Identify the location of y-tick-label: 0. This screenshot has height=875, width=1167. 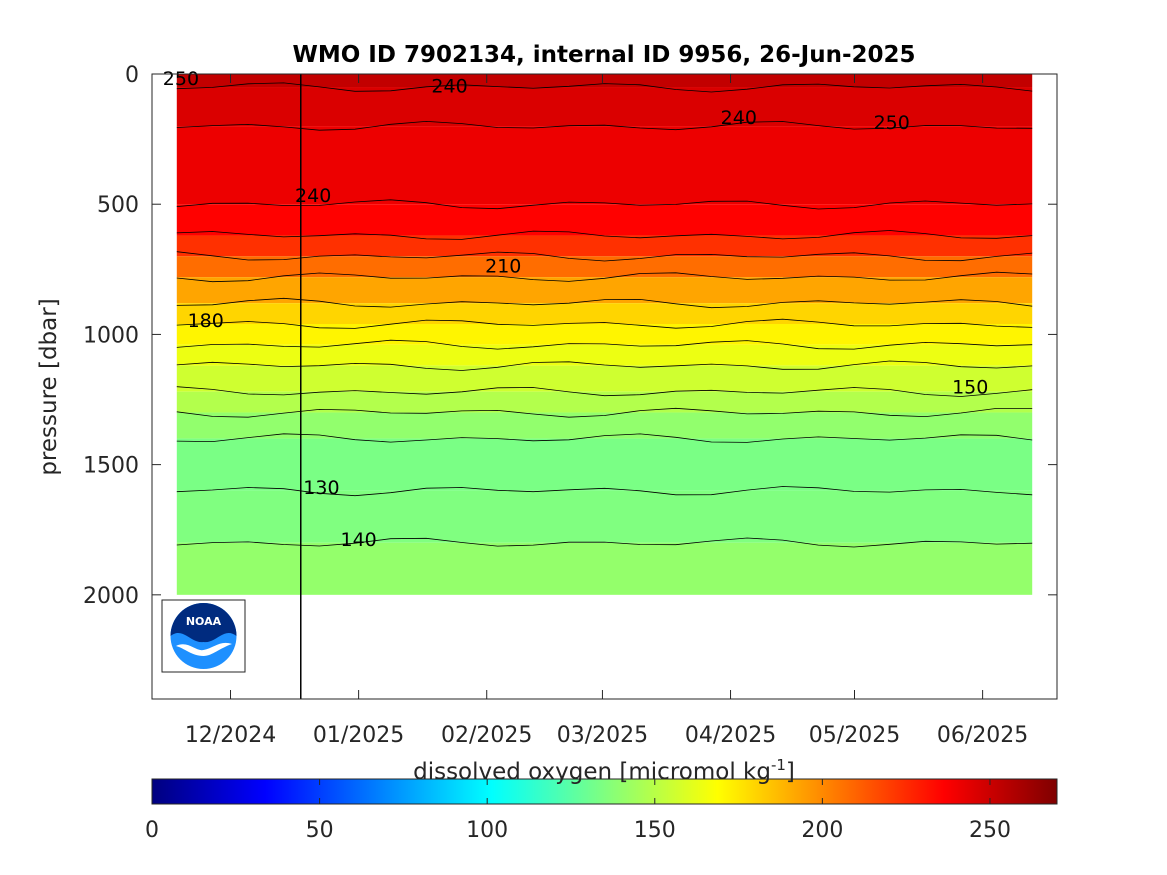
(132, 75).